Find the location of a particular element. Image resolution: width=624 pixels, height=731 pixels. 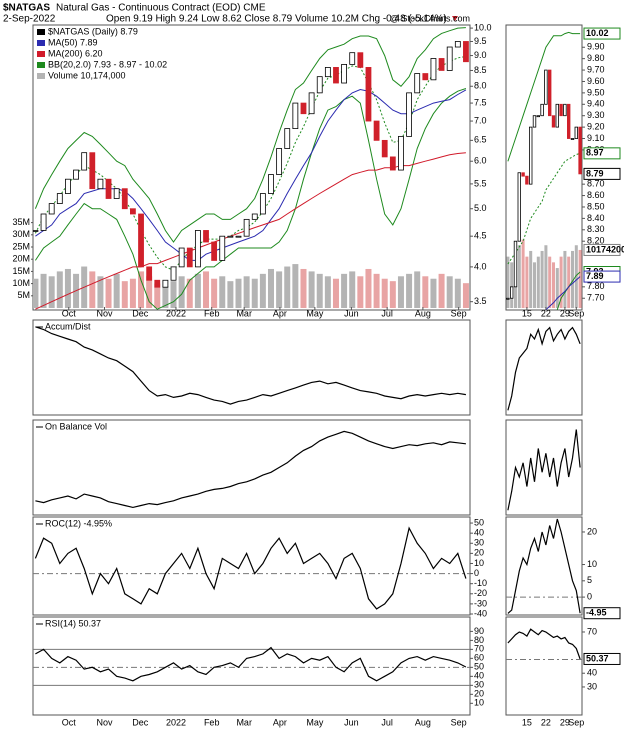

panel-label: RSI(14) 50.37 is located at coordinates (73, 623).